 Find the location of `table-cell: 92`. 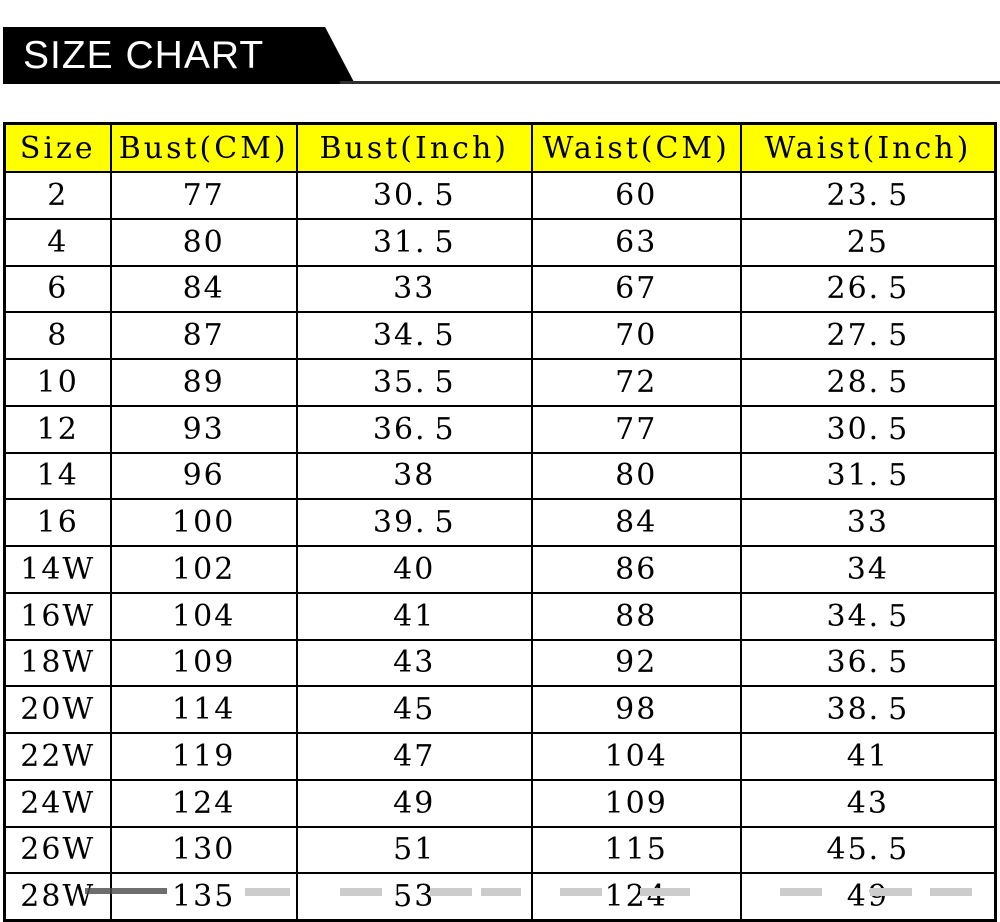

table-cell: 92 is located at coordinates (636, 663).